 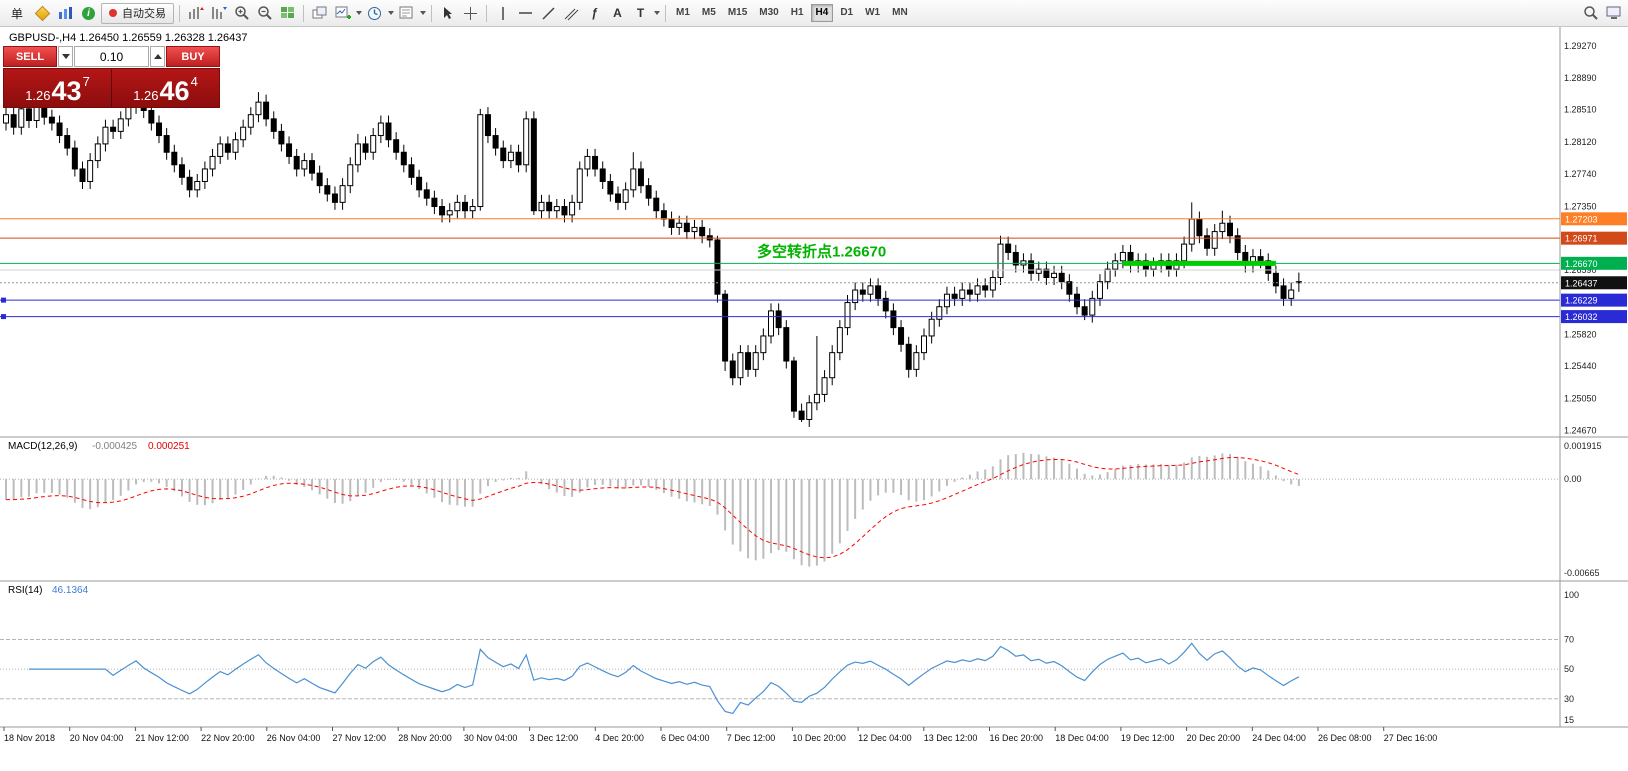 What do you see at coordinates (822, 13) in the screenshot?
I see `timeframe-h4: H4` at bounding box center [822, 13].